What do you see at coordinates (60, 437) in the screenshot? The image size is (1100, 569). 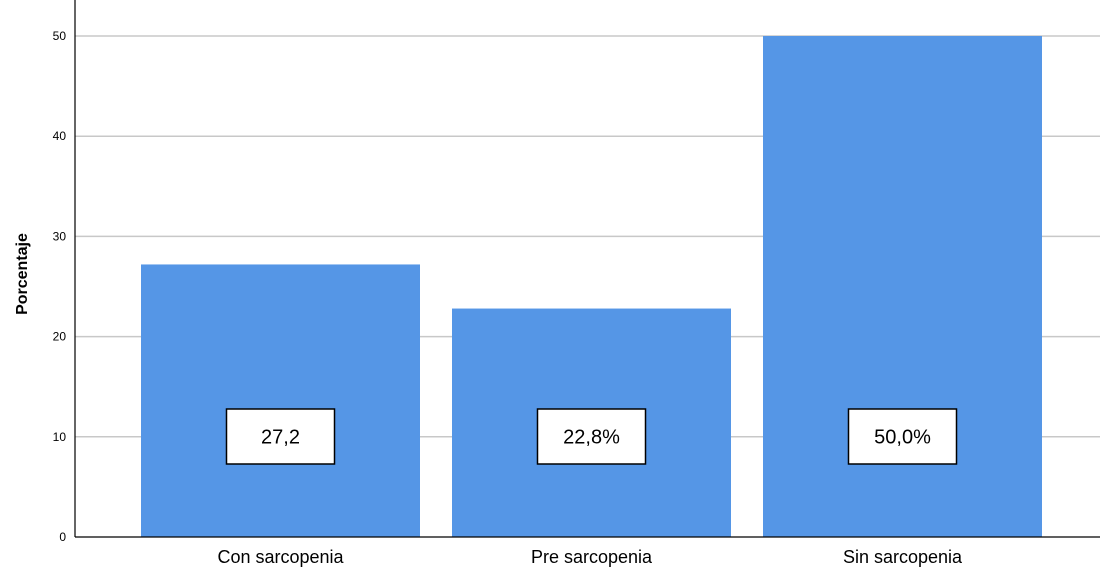 I see `y-tick-label: 10` at bounding box center [60, 437].